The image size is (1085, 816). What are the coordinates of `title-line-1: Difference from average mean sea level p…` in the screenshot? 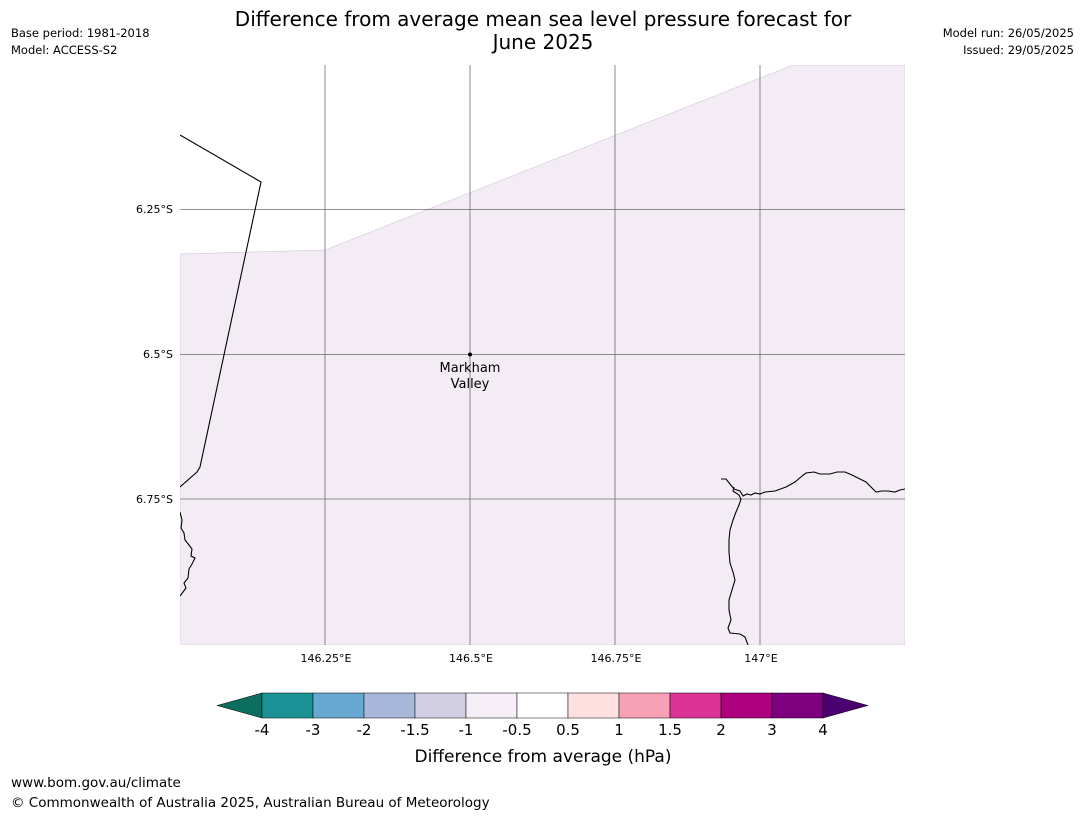 It's located at (543, 19).